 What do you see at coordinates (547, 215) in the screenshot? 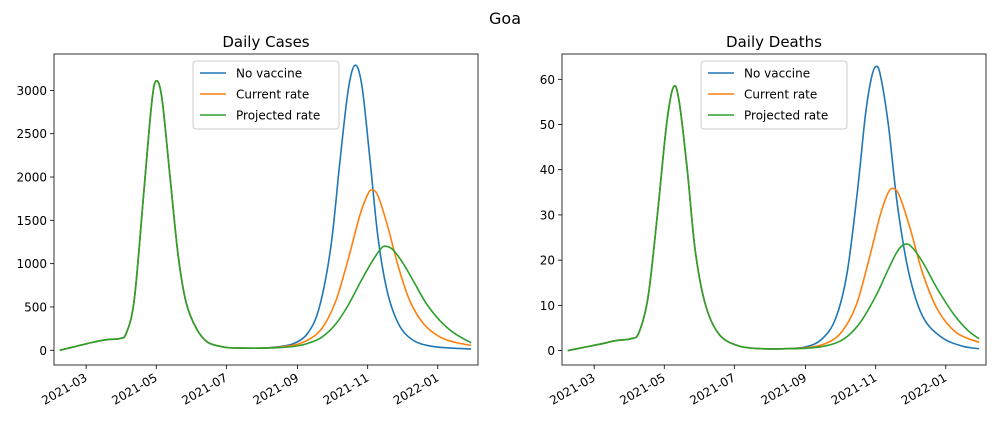
I see `y-tick-label: 30` at bounding box center [547, 215].